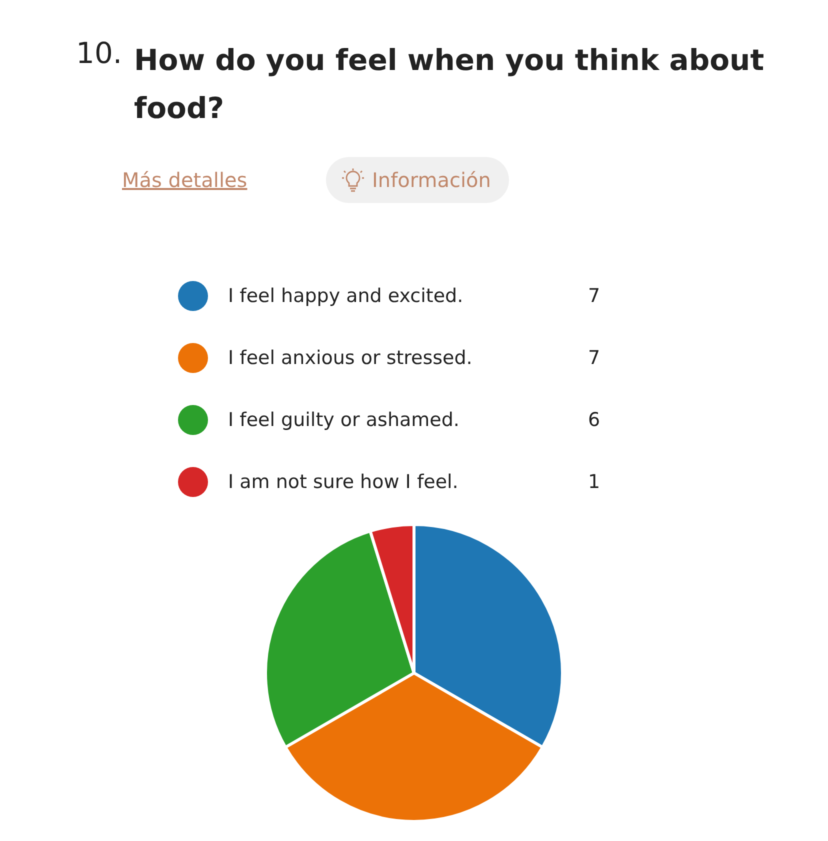 Image resolution: width=828 pixels, height=841 pixels. I want to click on text: Más detalles, so click(185, 180).